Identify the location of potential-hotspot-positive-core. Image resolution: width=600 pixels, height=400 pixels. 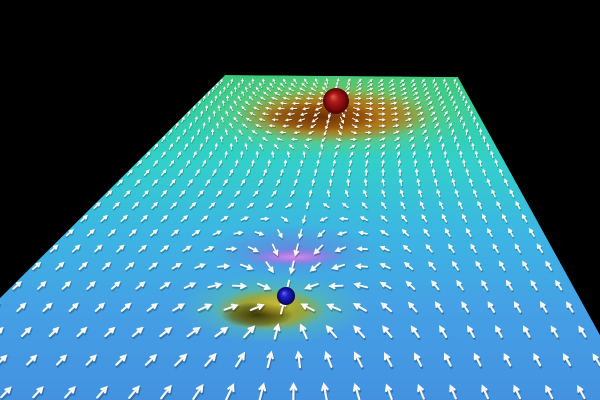
(322, 117).